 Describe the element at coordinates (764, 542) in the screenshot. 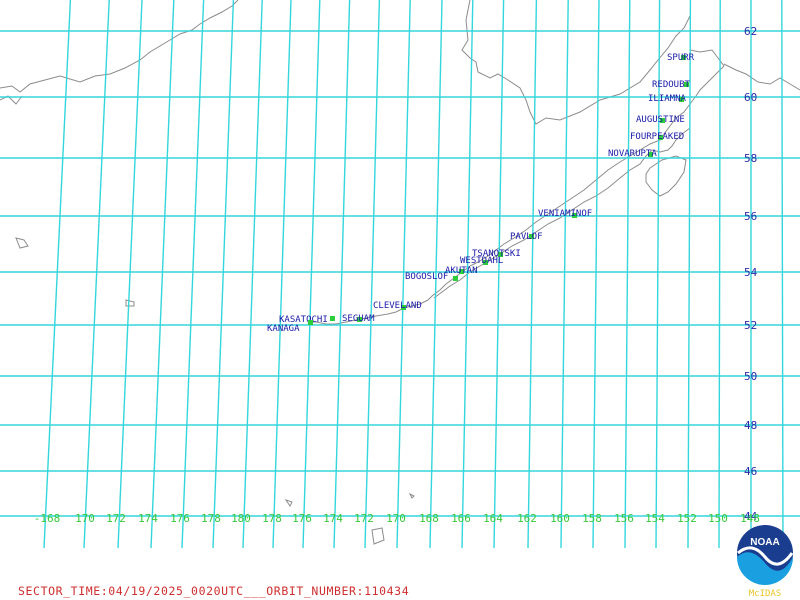

I see `noaa-logo-text: NOAA` at that location.